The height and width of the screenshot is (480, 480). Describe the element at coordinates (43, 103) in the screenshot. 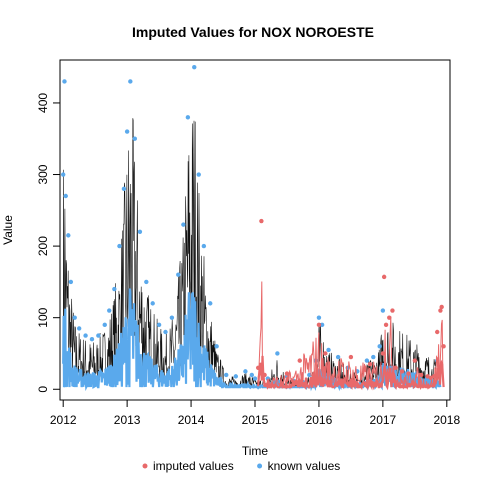

I see `y-tick-label: 400` at that location.